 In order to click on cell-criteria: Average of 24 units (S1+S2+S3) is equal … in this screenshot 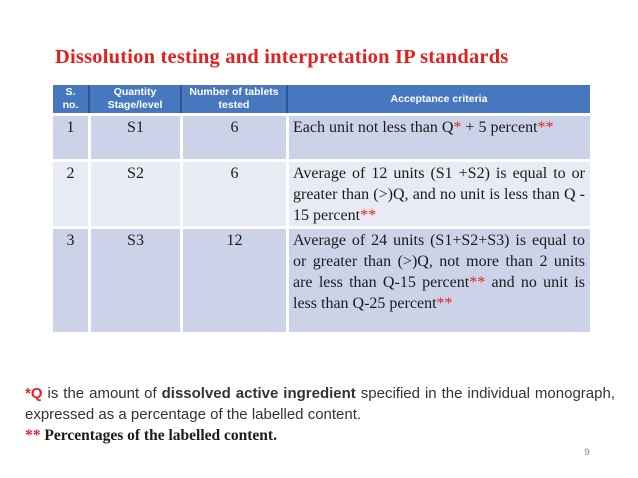, I will do `click(438, 279)`.